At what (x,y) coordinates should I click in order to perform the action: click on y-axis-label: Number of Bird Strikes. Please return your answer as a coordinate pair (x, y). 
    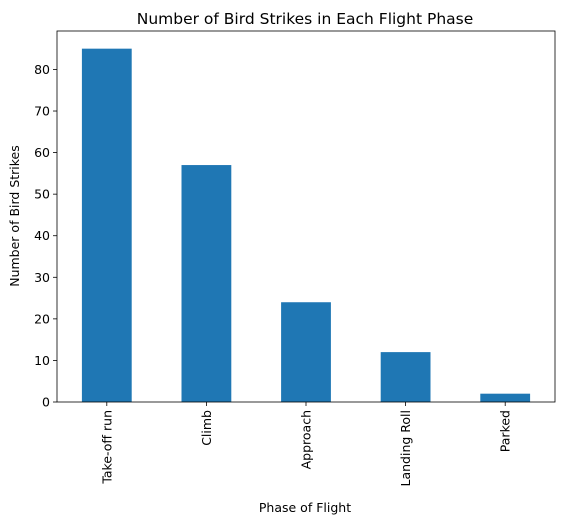
    Looking at the image, I should click on (14, 216).